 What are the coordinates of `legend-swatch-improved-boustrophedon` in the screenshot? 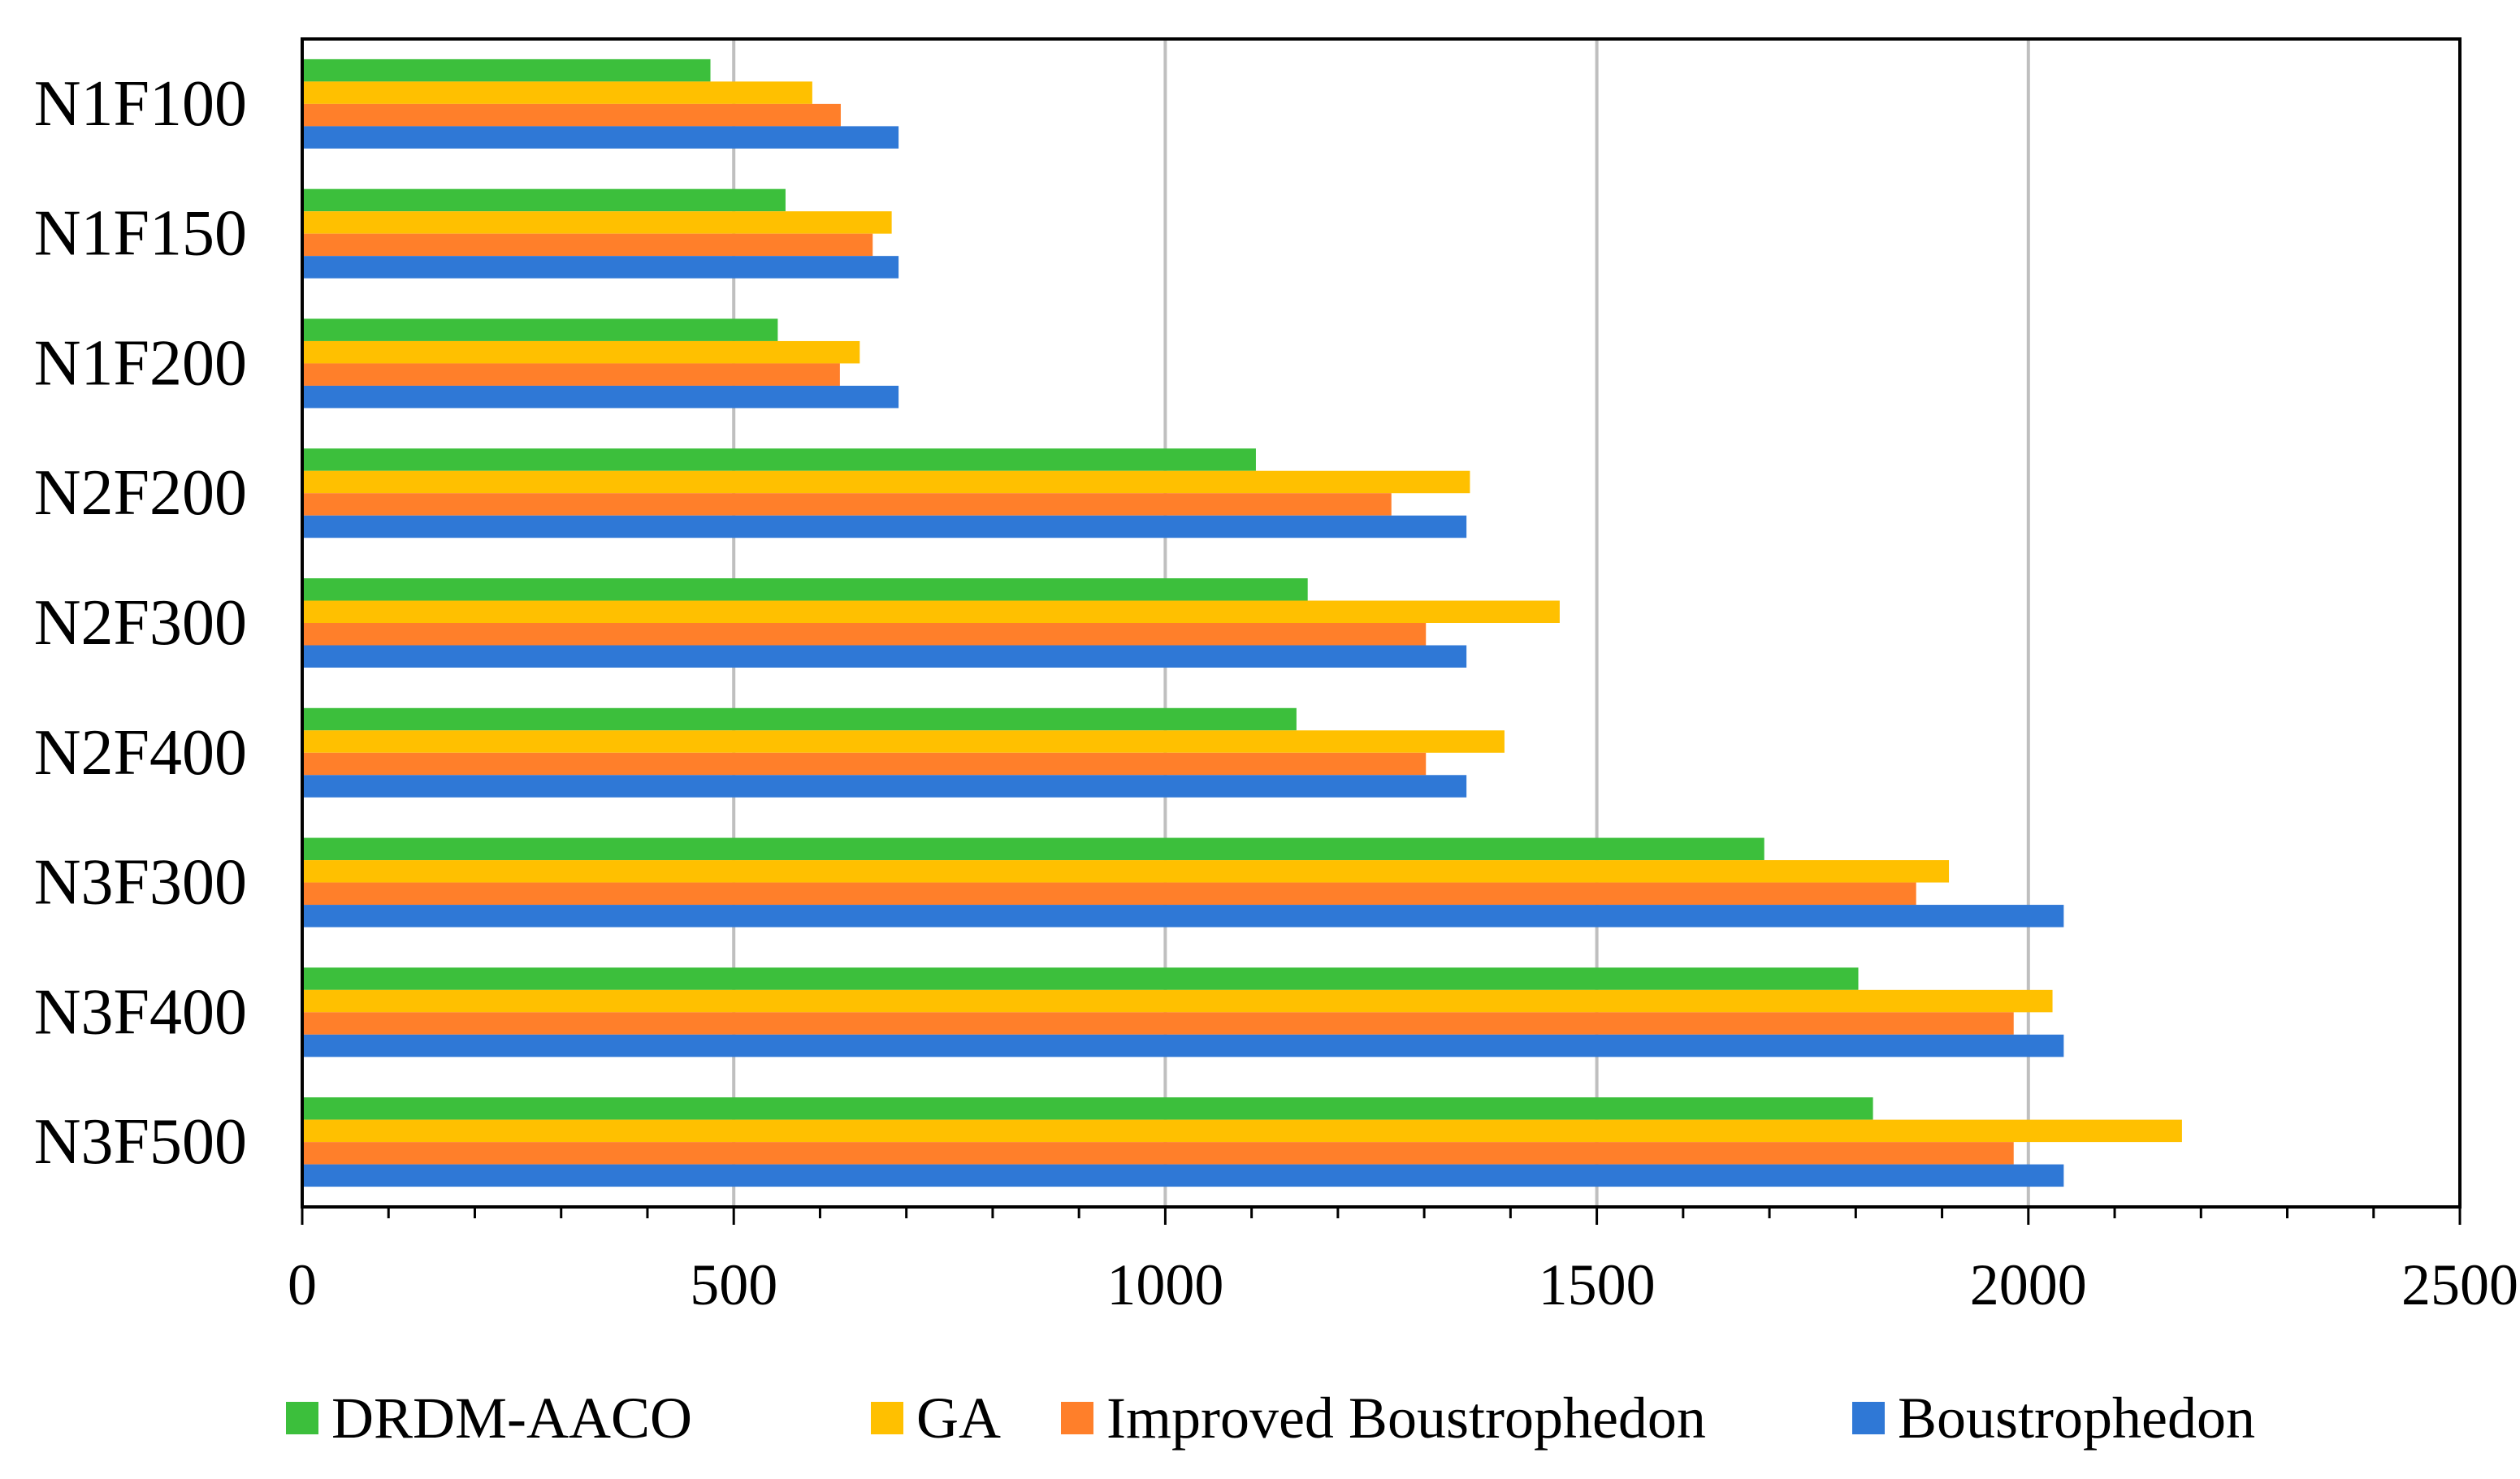 It's located at (1077, 1418).